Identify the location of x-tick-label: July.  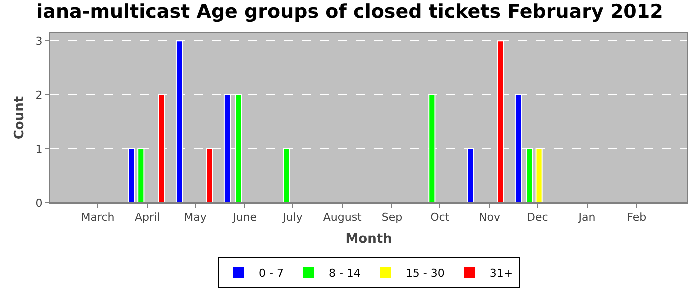
(293, 217).